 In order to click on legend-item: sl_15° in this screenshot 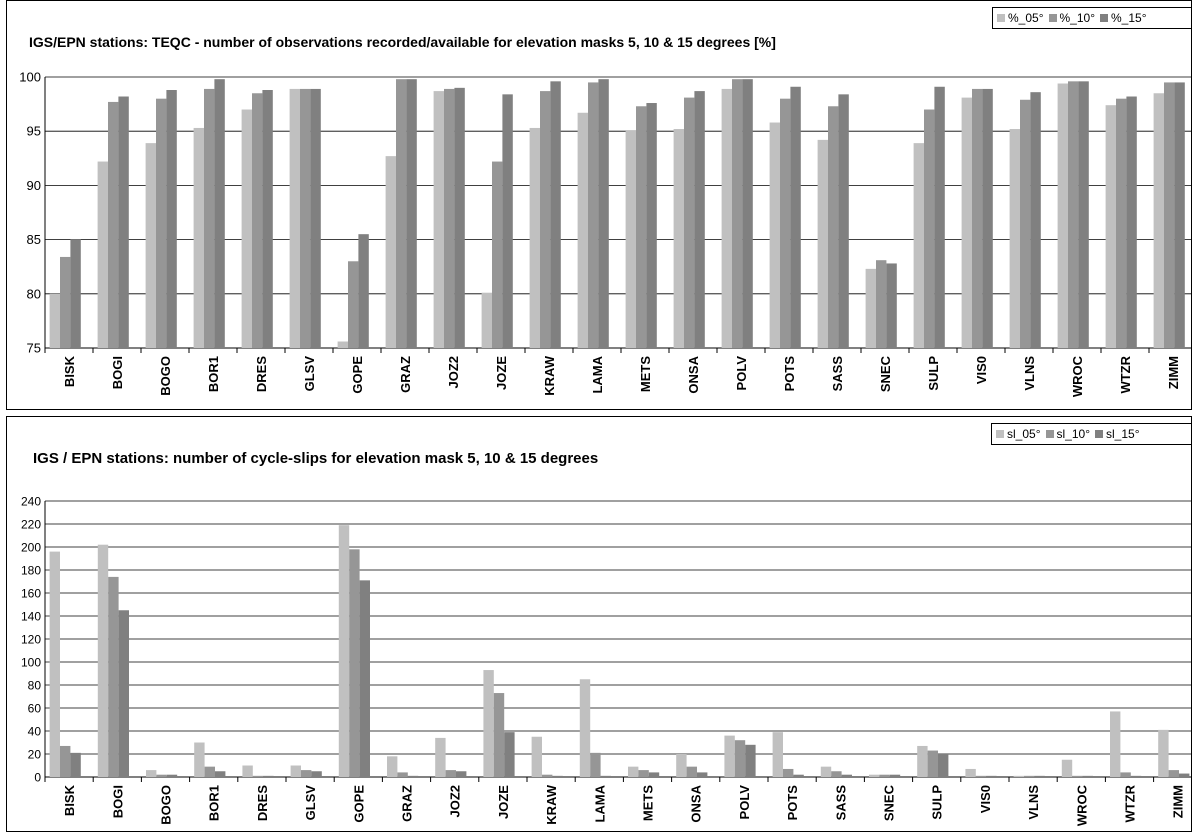, I will do `click(1117, 434)`.